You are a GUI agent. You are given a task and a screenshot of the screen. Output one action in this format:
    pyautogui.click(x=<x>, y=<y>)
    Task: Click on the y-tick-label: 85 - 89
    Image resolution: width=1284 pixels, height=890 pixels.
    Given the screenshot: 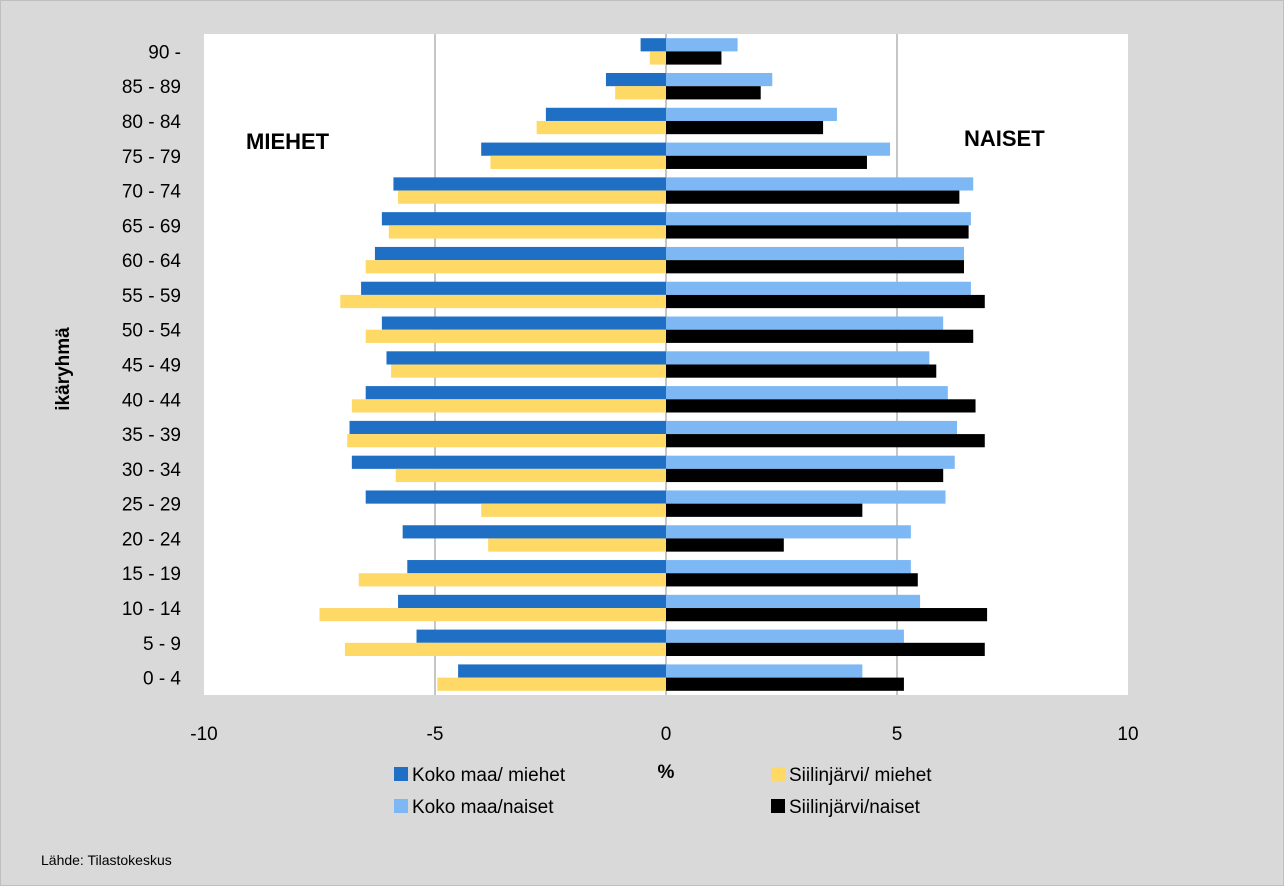 What is the action you would take?
    pyautogui.click(x=151, y=87)
    